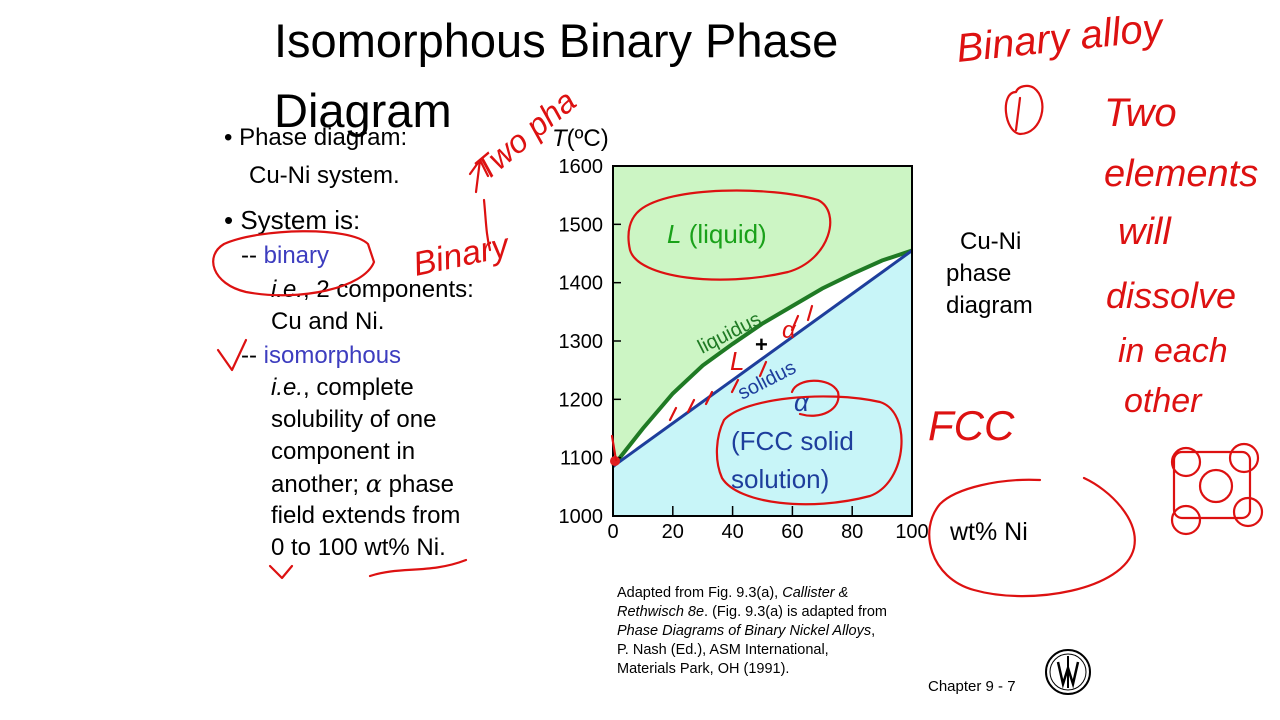 The height and width of the screenshot is (720, 1280). What do you see at coordinates (324, 175) in the screenshot?
I see `bullet-cu-ni: Cu-Ni system.` at bounding box center [324, 175].